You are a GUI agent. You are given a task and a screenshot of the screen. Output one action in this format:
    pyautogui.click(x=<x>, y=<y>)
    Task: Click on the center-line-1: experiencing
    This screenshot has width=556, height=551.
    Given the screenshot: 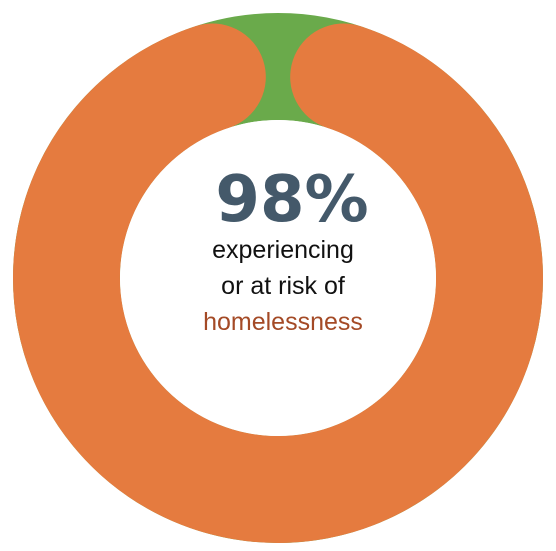 What is the action you would take?
    pyautogui.click(x=283, y=250)
    